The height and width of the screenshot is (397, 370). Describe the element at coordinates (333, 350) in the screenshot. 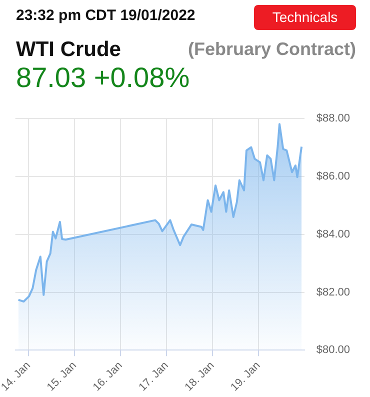

I see `y-tick-label: $80.00` at that location.